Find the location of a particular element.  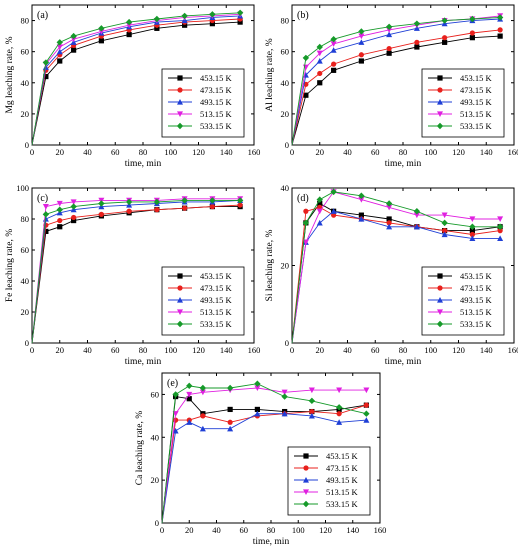

panel-label: (d) is located at coordinates (303, 198).